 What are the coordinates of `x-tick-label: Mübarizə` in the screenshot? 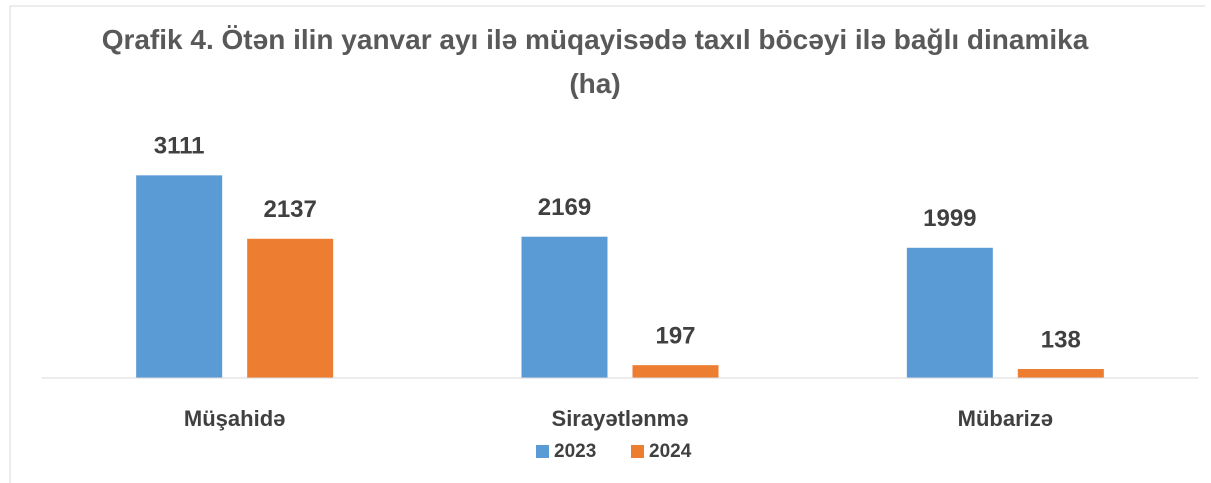 It's located at (1005, 418).